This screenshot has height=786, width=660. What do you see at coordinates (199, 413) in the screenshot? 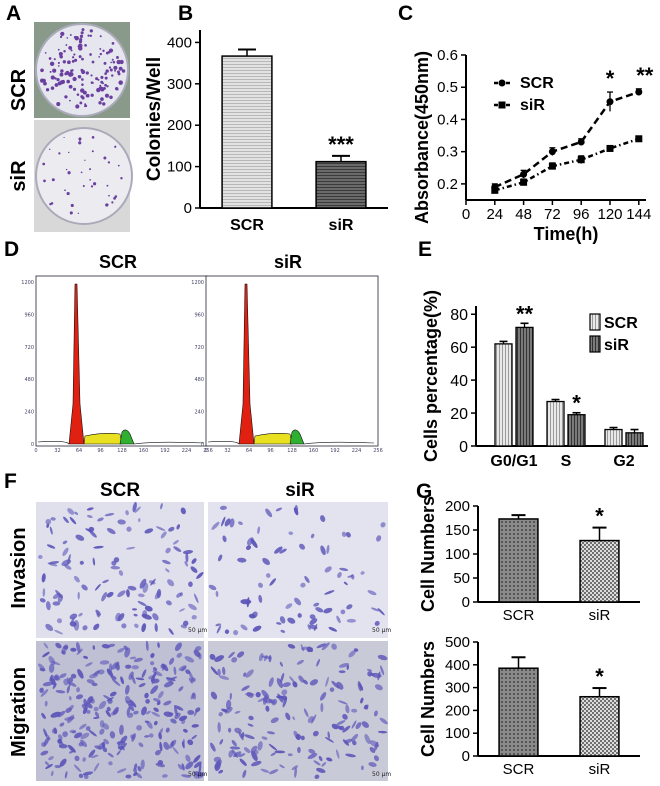
I see `flow-tick-label: 240` at bounding box center [199, 413].